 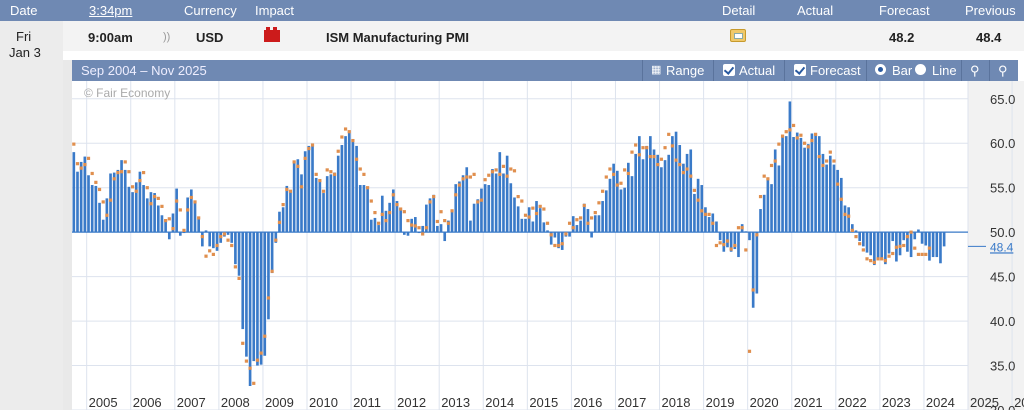 I want to click on sound-icon: )), so click(x=167, y=37).